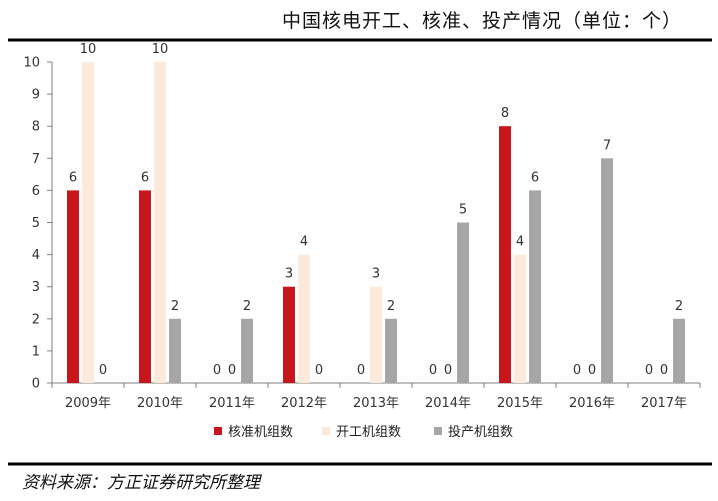 This screenshot has height=501, width=718. Describe the element at coordinates (36, 255) in the screenshot. I see `y-tick-label: 4` at that location.